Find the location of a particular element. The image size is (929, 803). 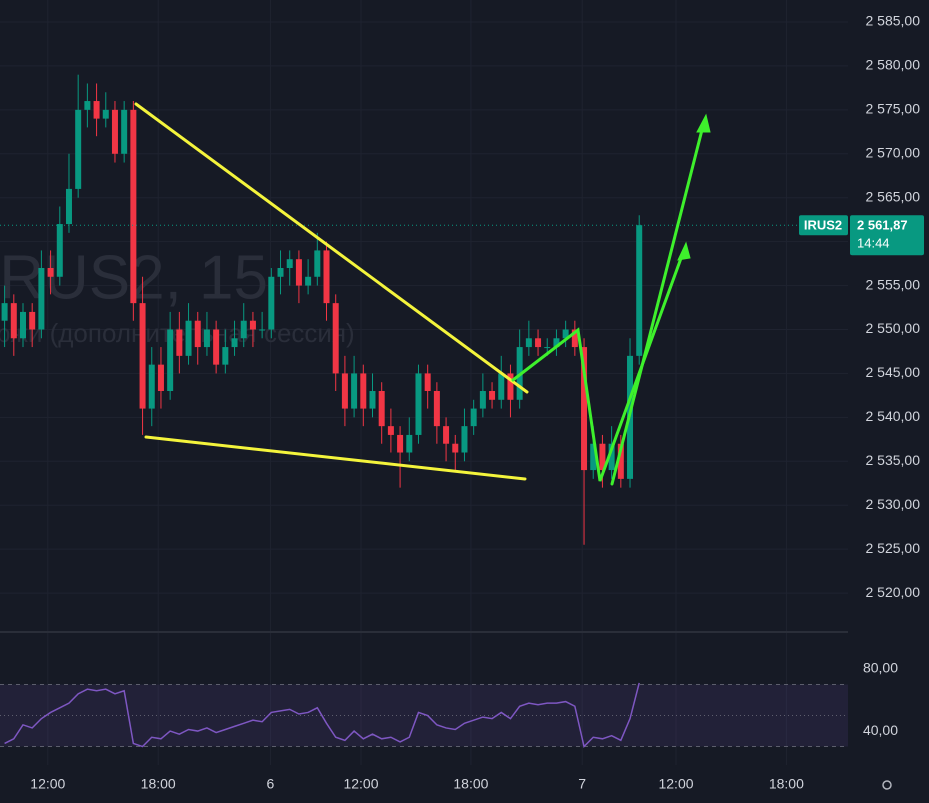

price-badge is located at coordinates (887, 235).